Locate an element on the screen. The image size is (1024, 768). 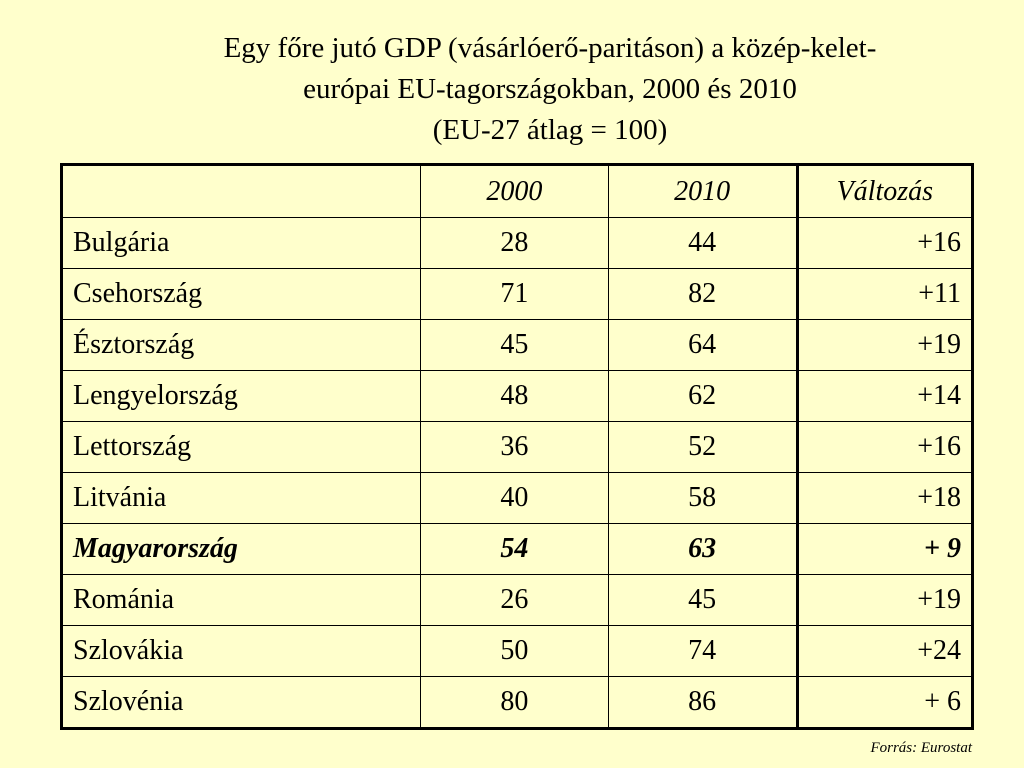
country-cell: Szlovénia is located at coordinates (241, 702).